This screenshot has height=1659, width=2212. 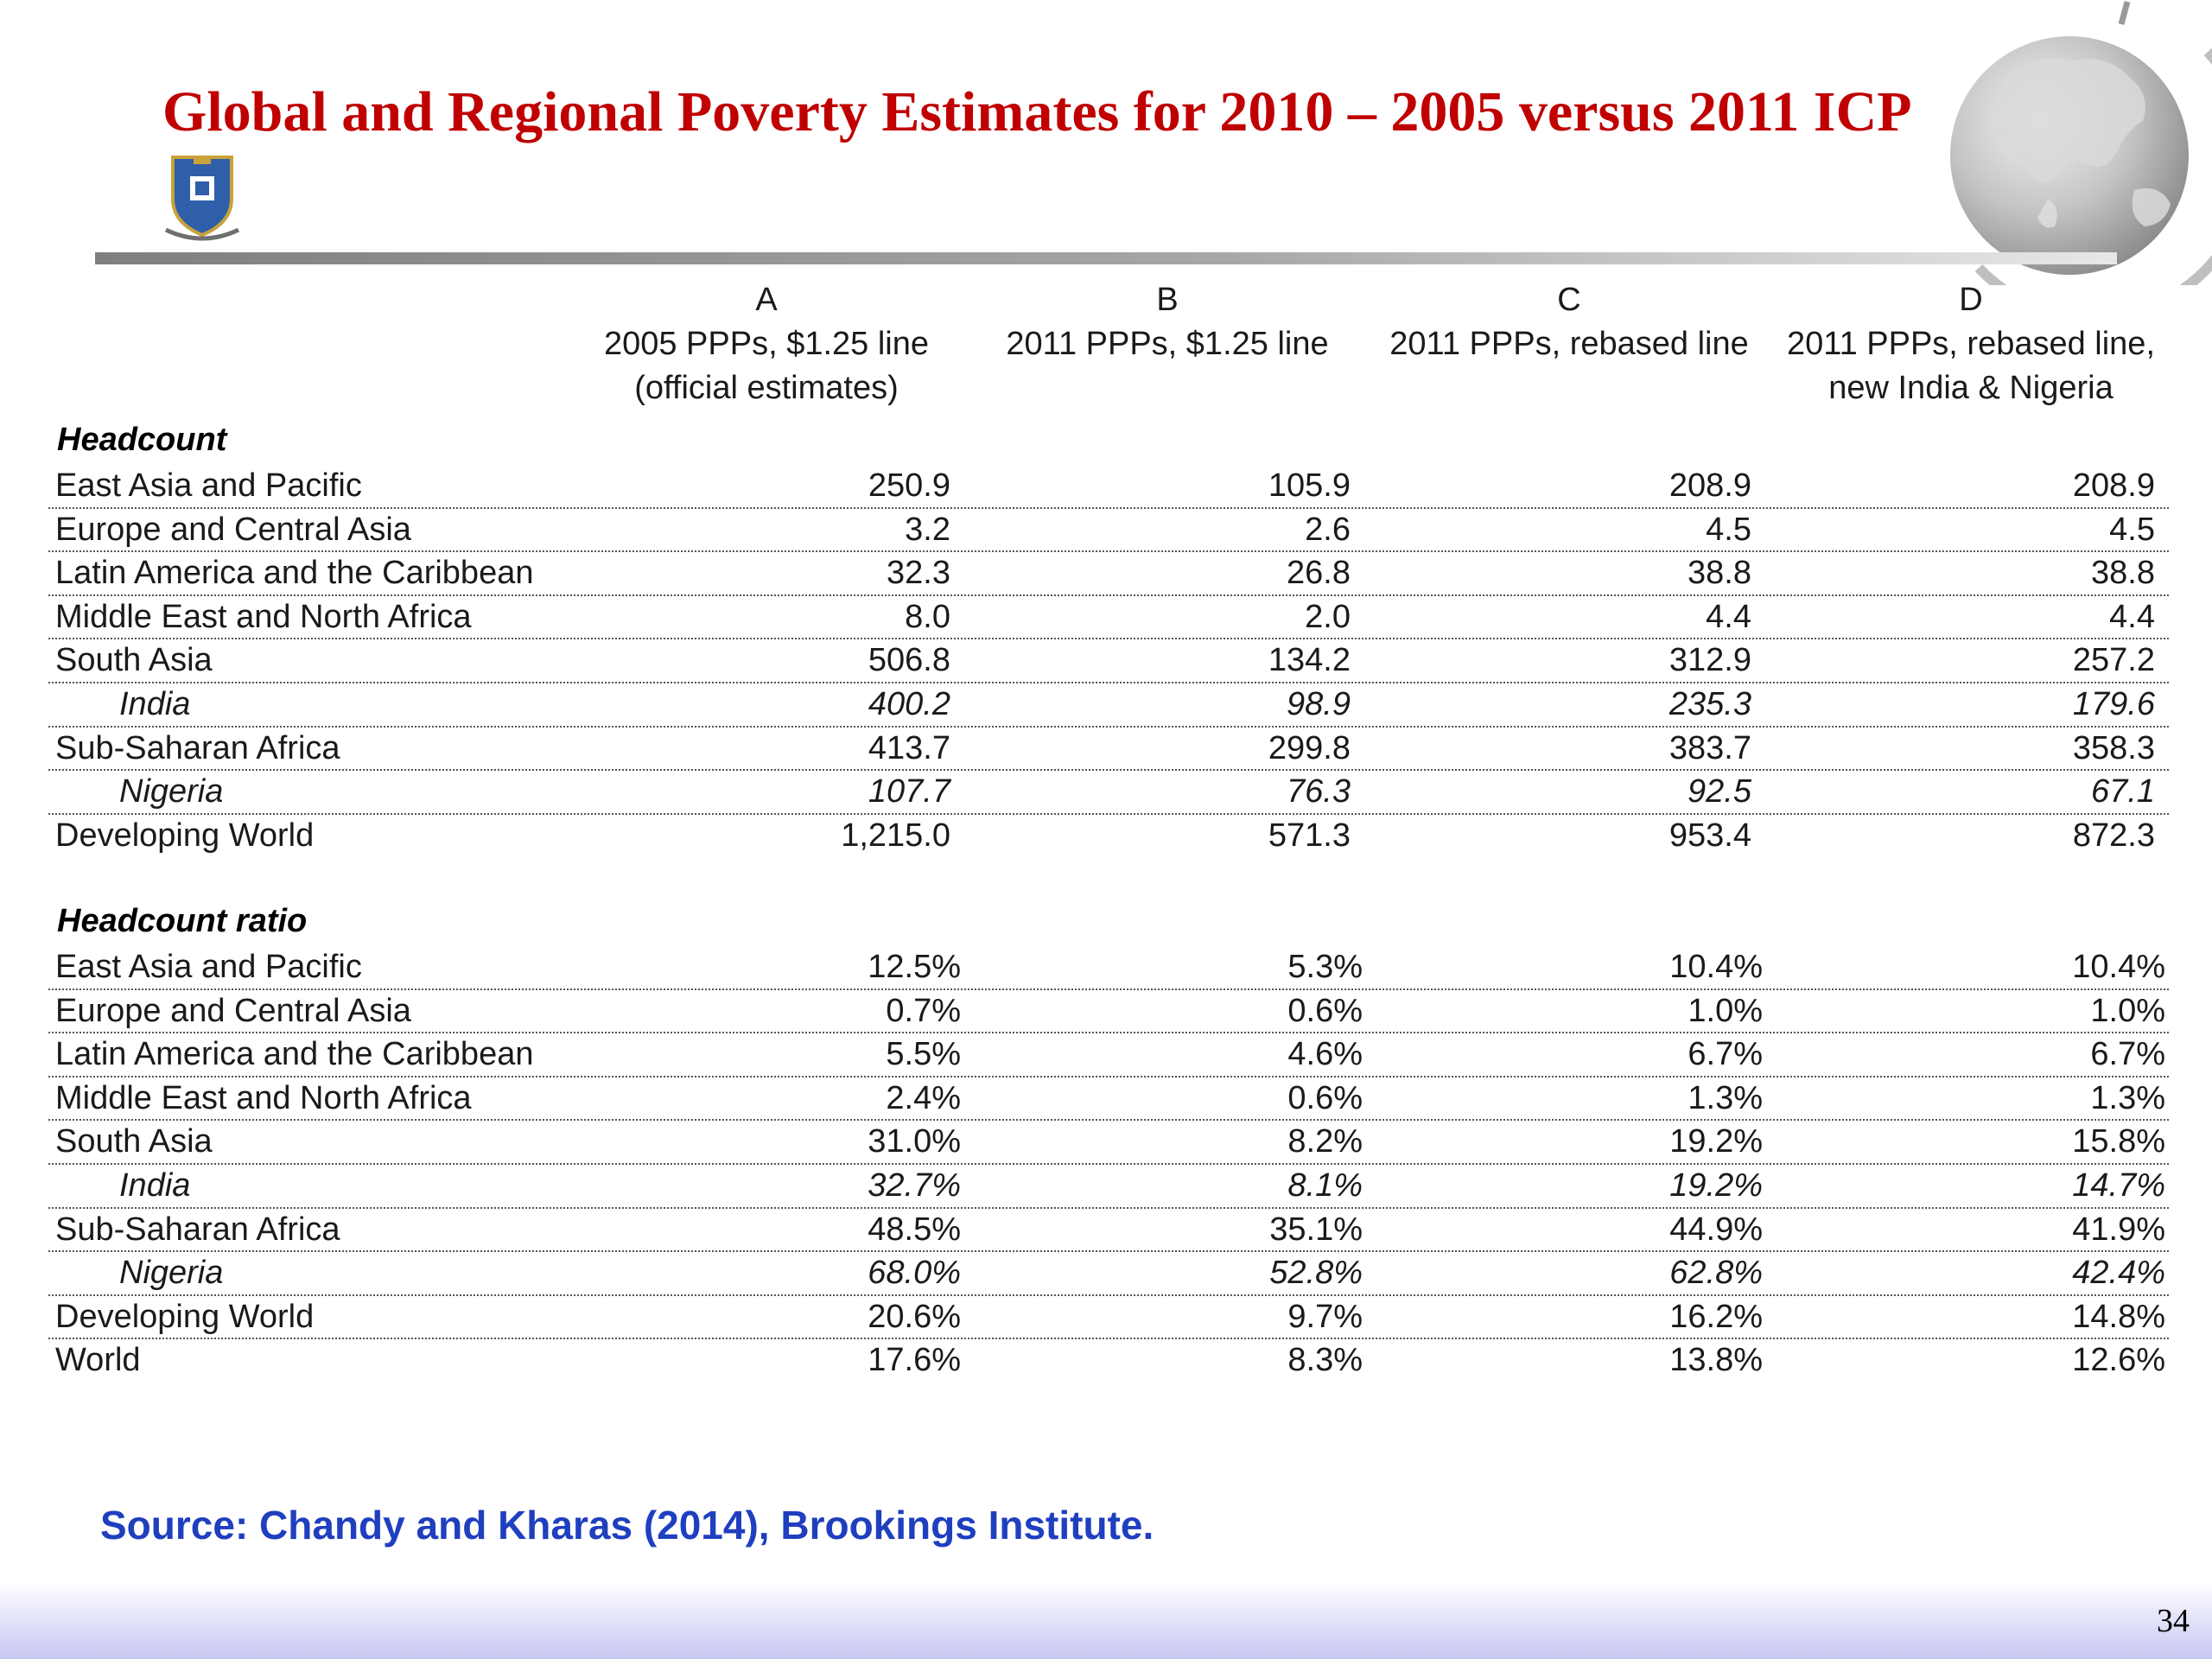 What do you see at coordinates (1106, 1621) in the screenshot?
I see `footer-band` at bounding box center [1106, 1621].